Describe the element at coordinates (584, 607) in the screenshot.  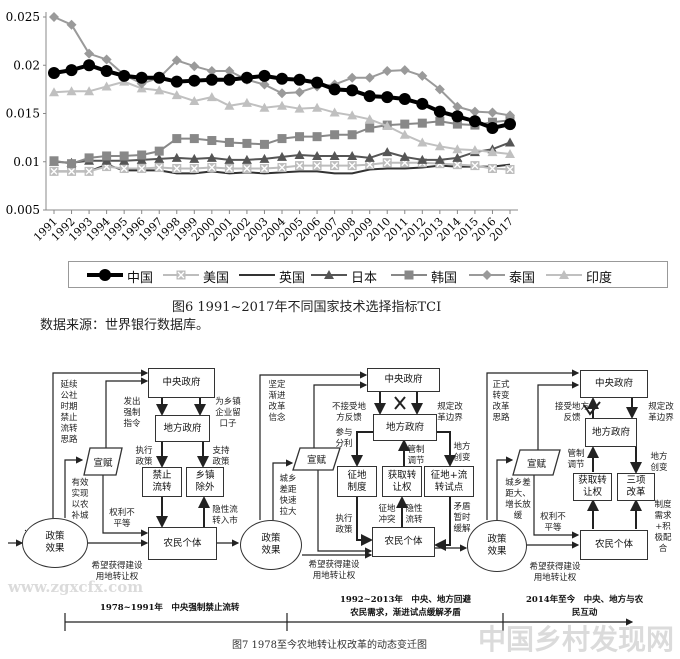
I see `period-3-label: 2014年至今 中央、地方与农 民互动` at that location.